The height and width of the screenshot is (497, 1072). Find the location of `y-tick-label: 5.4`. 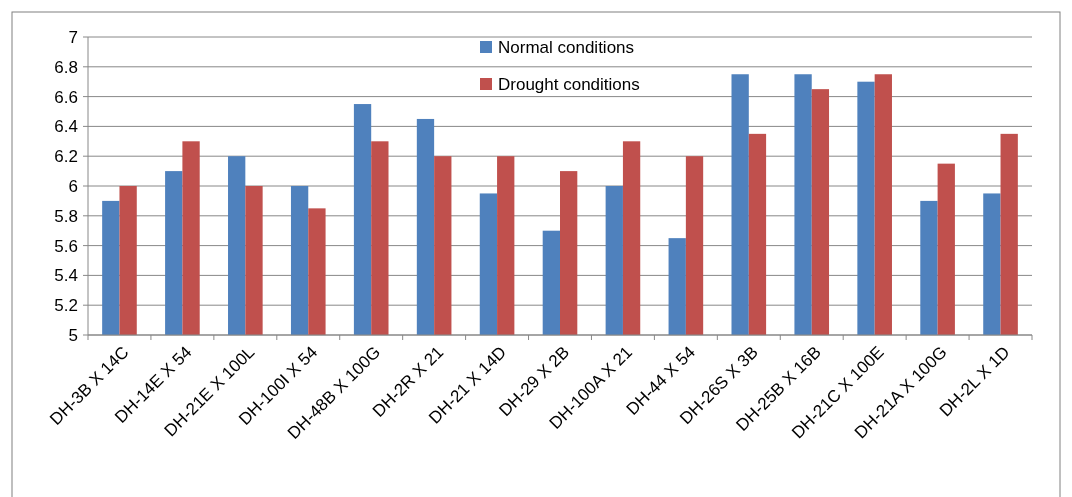

y-tick-label: 5.4 is located at coordinates (66, 276).